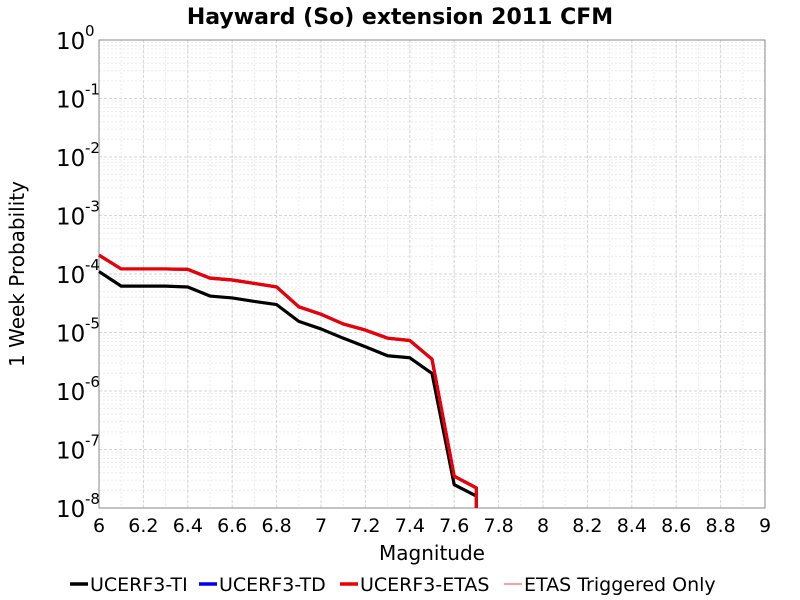 This screenshot has height=600, width=800. I want to click on x-axis-label: Magnitude, so click(432, 553).